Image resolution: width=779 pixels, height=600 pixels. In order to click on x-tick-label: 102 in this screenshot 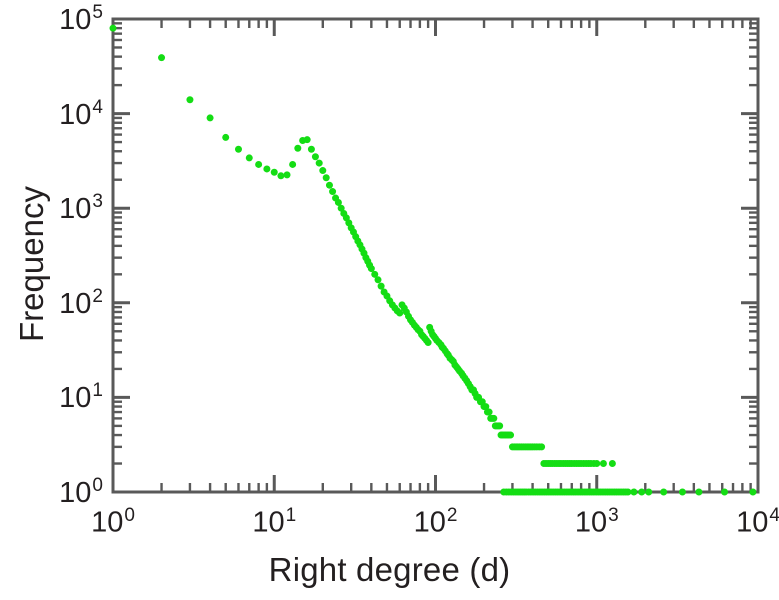, I will do `click(435, 522)`.